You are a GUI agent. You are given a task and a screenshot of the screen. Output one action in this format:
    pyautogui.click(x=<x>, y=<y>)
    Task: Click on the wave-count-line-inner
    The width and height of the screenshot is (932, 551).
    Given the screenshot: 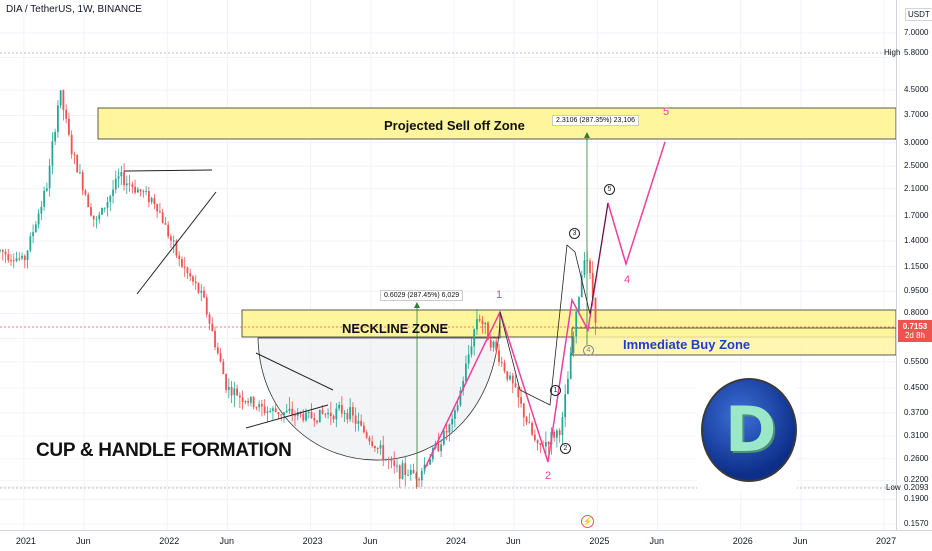 What is the action you would take?
    pyautogui.click(x=554, y=304)
    